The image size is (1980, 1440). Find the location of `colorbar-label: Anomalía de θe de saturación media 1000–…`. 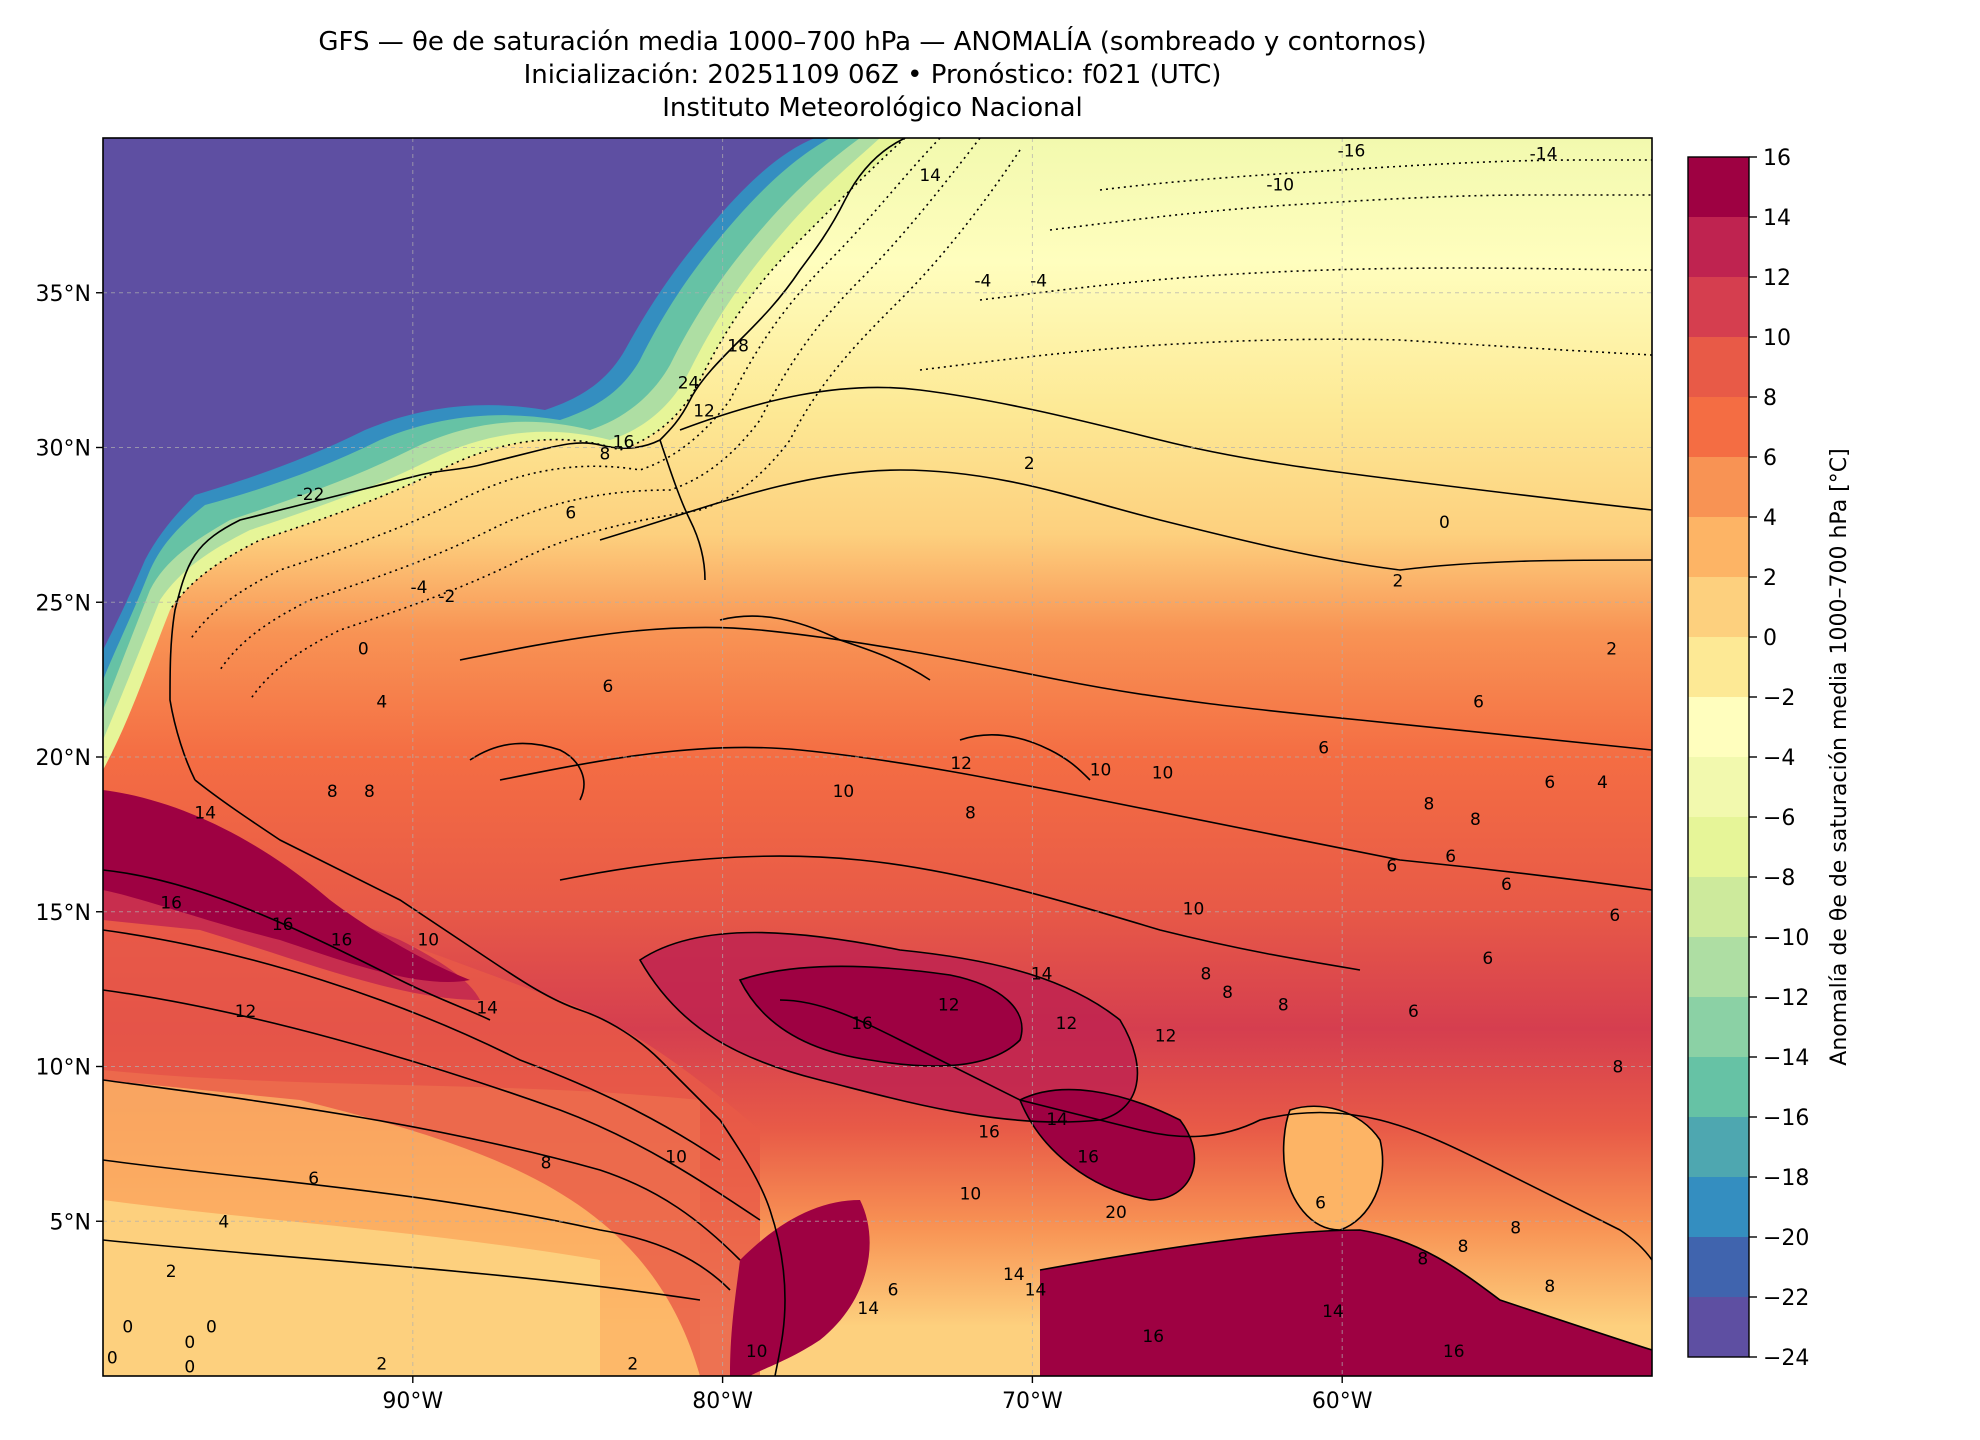

colorbar-label: Anomalía de θe de saturación media 1000–… is located at coordinates (1839, 756).